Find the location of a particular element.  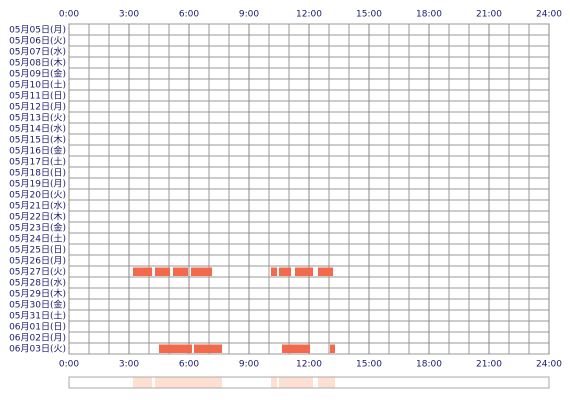

x-tick-label-bottom: 6:00 is located at coordinates (189, 365).